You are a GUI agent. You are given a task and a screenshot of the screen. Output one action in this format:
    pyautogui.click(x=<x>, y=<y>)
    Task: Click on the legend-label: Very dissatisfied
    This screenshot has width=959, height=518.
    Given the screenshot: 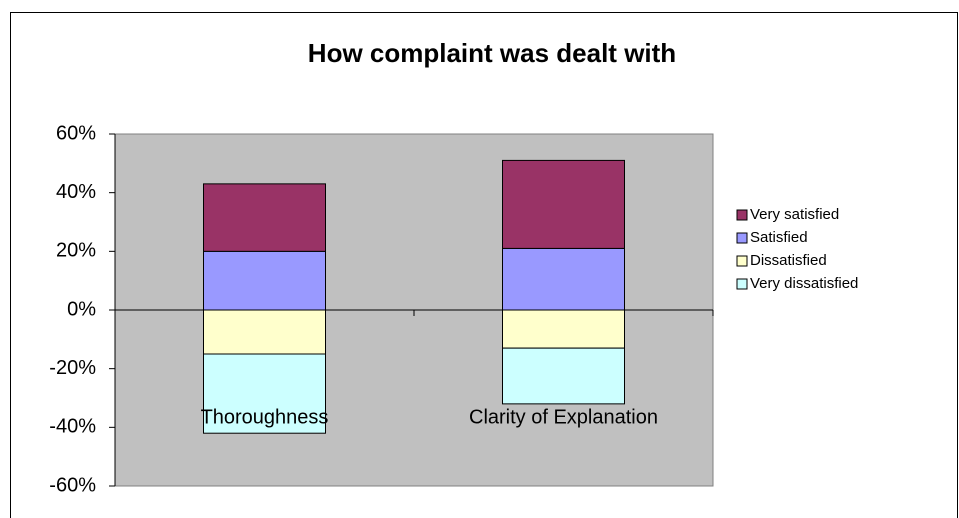 What is the action you would take?
    pyautogui.click(x=804, y=283)
    